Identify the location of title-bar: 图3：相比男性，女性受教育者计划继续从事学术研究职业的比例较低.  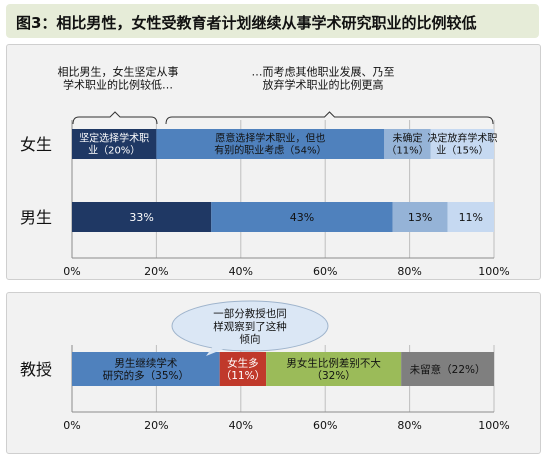
(272, 21).